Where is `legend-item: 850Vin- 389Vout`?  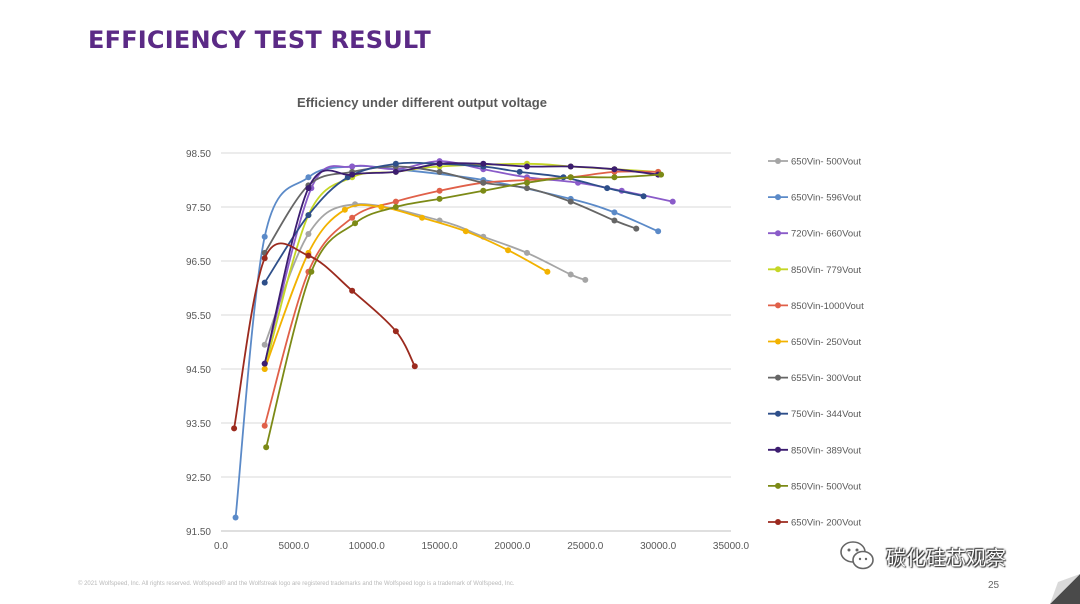
legend-item: 850Vin- 389Vout is located at coordinates (814, 450).